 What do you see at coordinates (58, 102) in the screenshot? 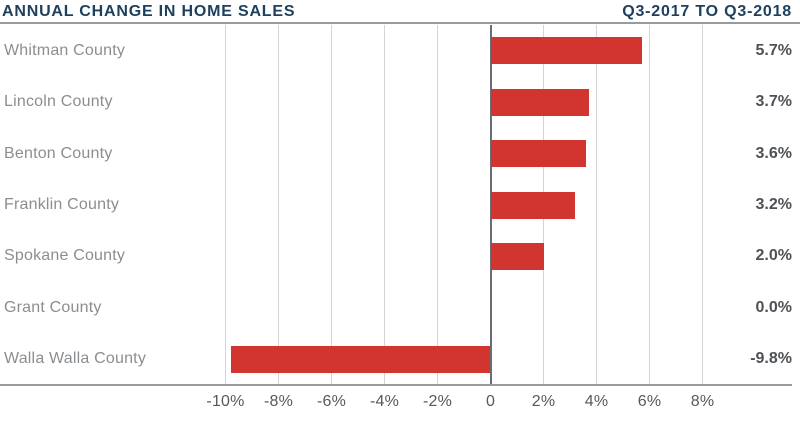
I see `category-label: Lincoln County` at bounding box center [58, 102].